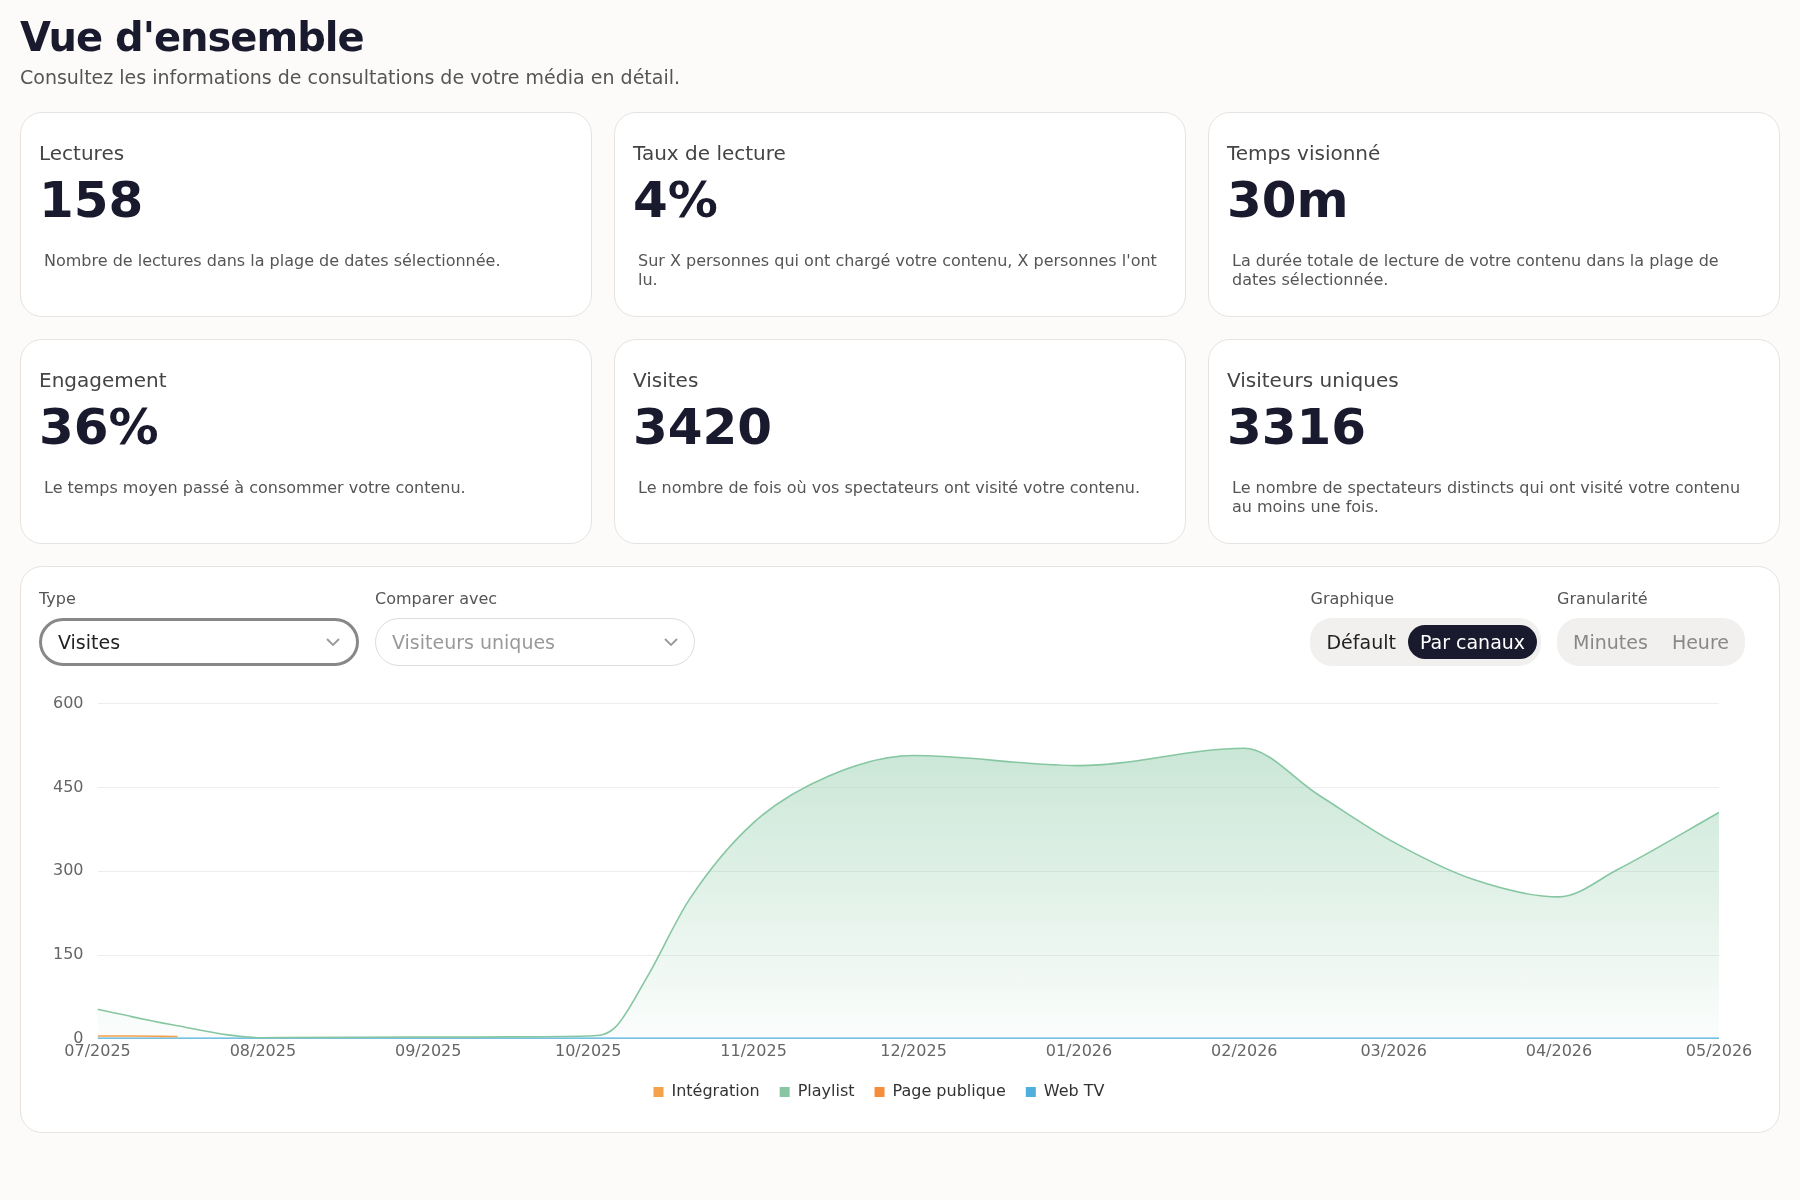  I want to click on text: Visiteurs uniques, so click(1313, 380).